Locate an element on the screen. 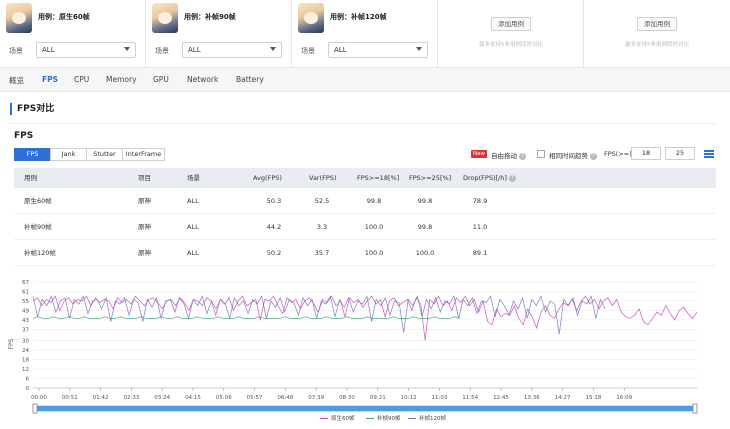  x-tick-label: 04:15 is located at coordinates (193, 398).